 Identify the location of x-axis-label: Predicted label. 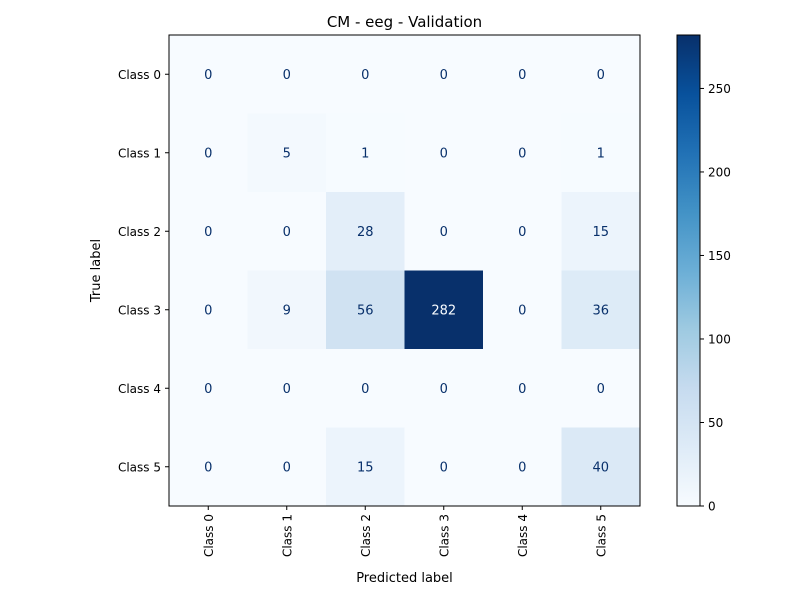
(404, 578).